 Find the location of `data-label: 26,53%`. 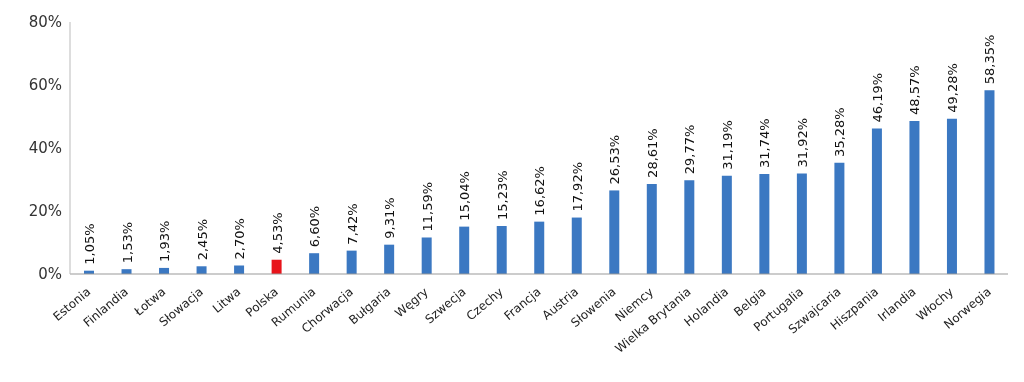

data-label: 26,53% is located at coordinates (615, 159).